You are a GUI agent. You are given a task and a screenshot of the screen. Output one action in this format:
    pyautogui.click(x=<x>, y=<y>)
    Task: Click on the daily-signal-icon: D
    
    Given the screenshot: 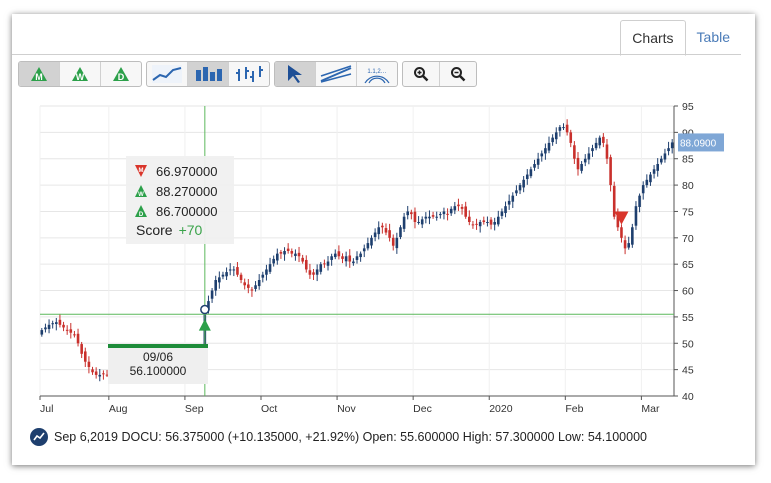 What is the action you would take?
    pyautogui.click(x=121, y=74)
    